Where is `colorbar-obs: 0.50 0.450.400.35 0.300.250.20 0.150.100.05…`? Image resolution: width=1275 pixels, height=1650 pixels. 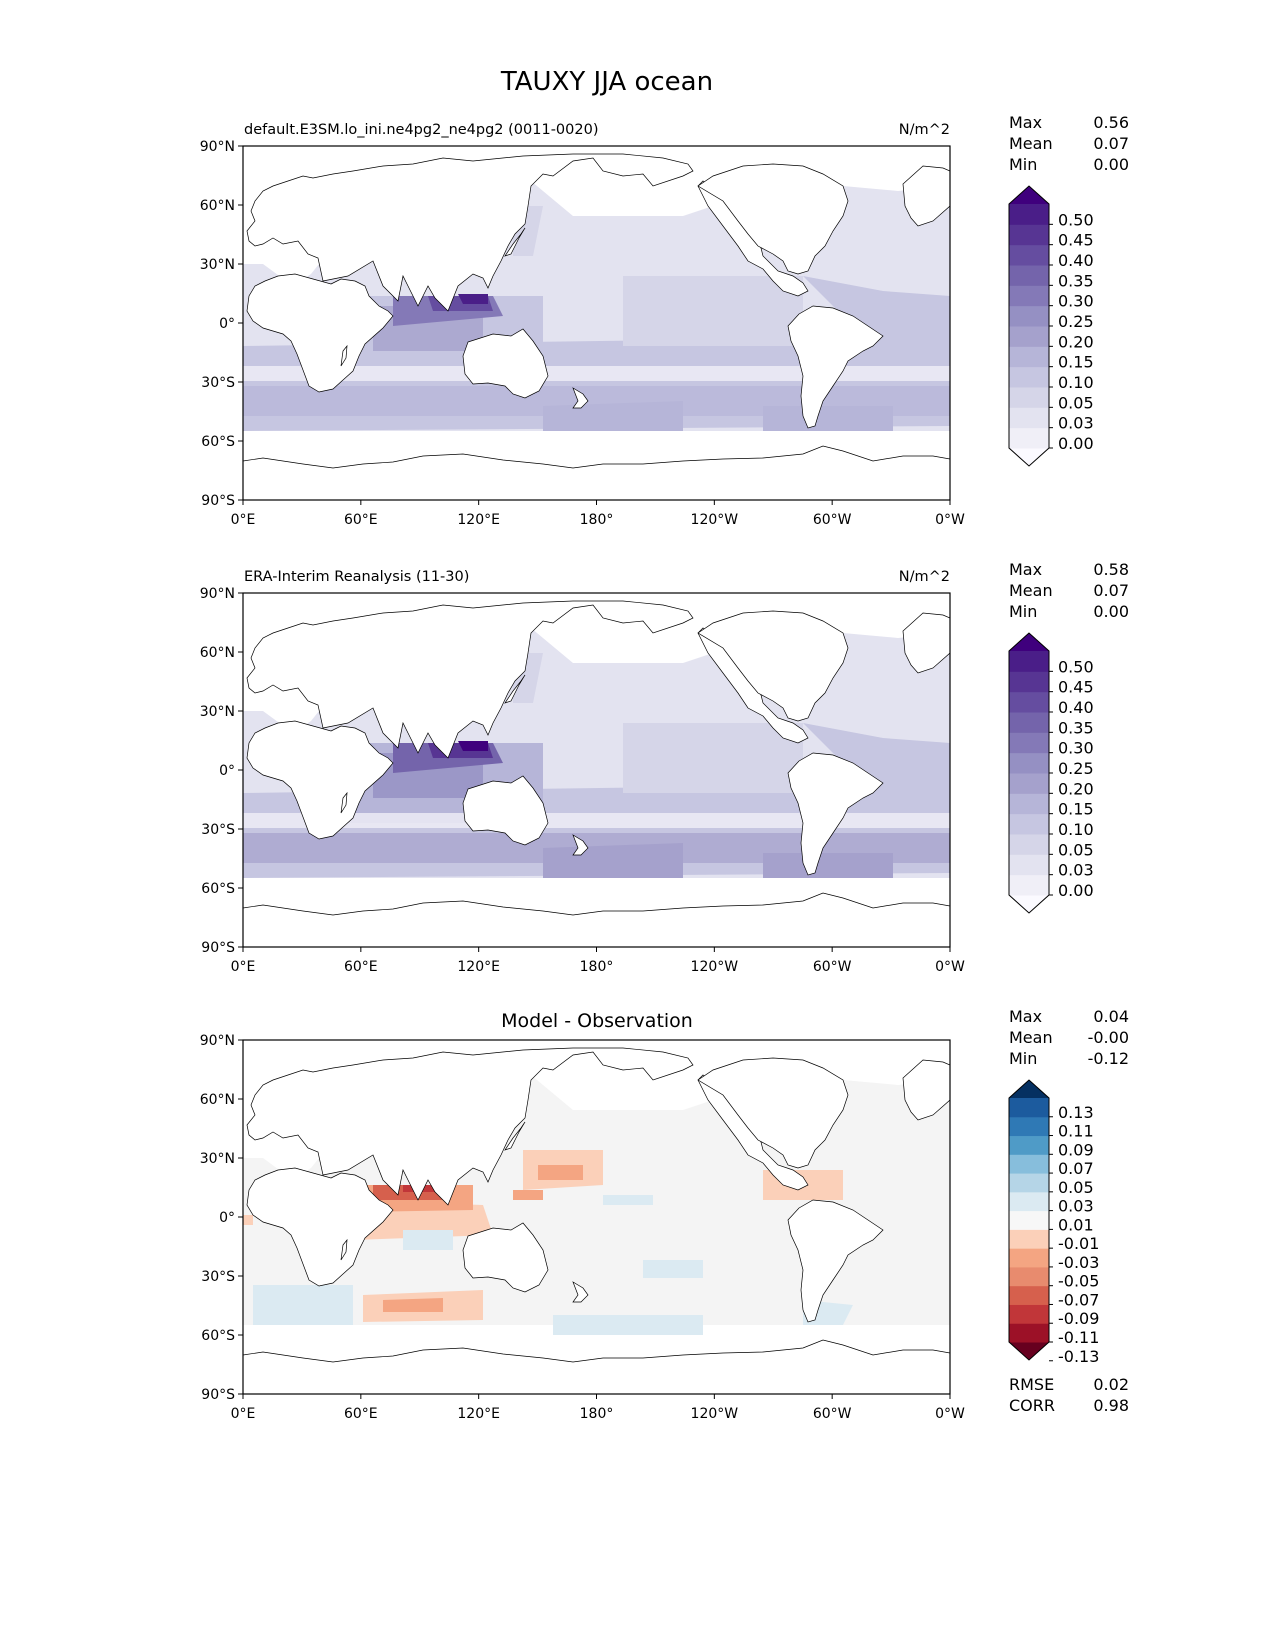 colorbar-obs: 0.50 0.450.400.35 0.300.250.20 0.150.100.05… is located at coordinates (1051, 773).